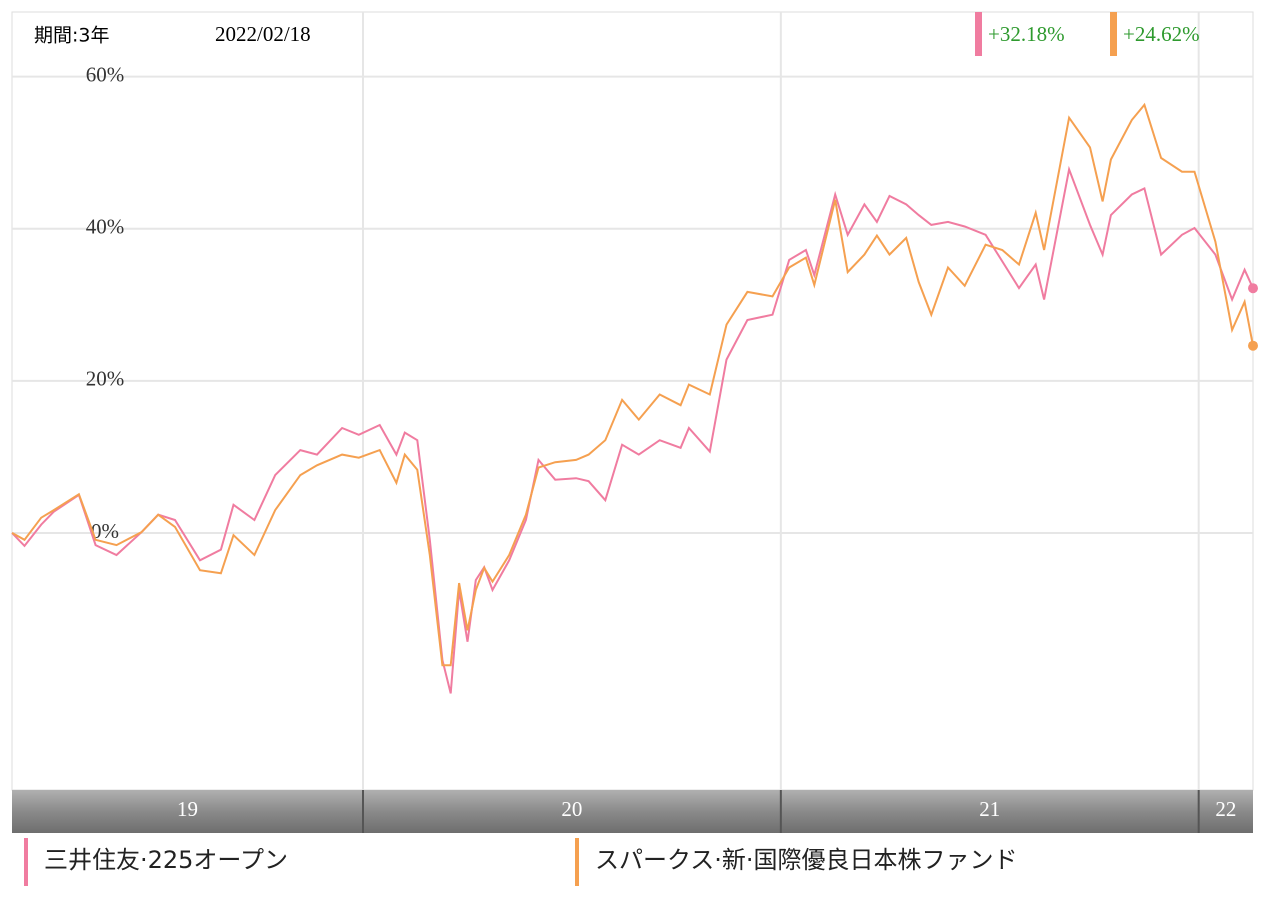  I want to click on y-tick-label: 60%, so click(105, 74).